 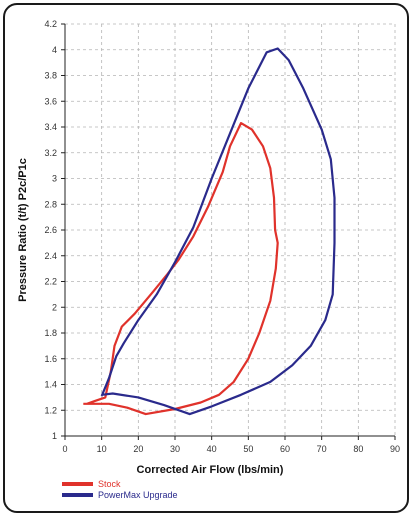 I want to click on y-tick-label: 2, so click(x=54, y=307).